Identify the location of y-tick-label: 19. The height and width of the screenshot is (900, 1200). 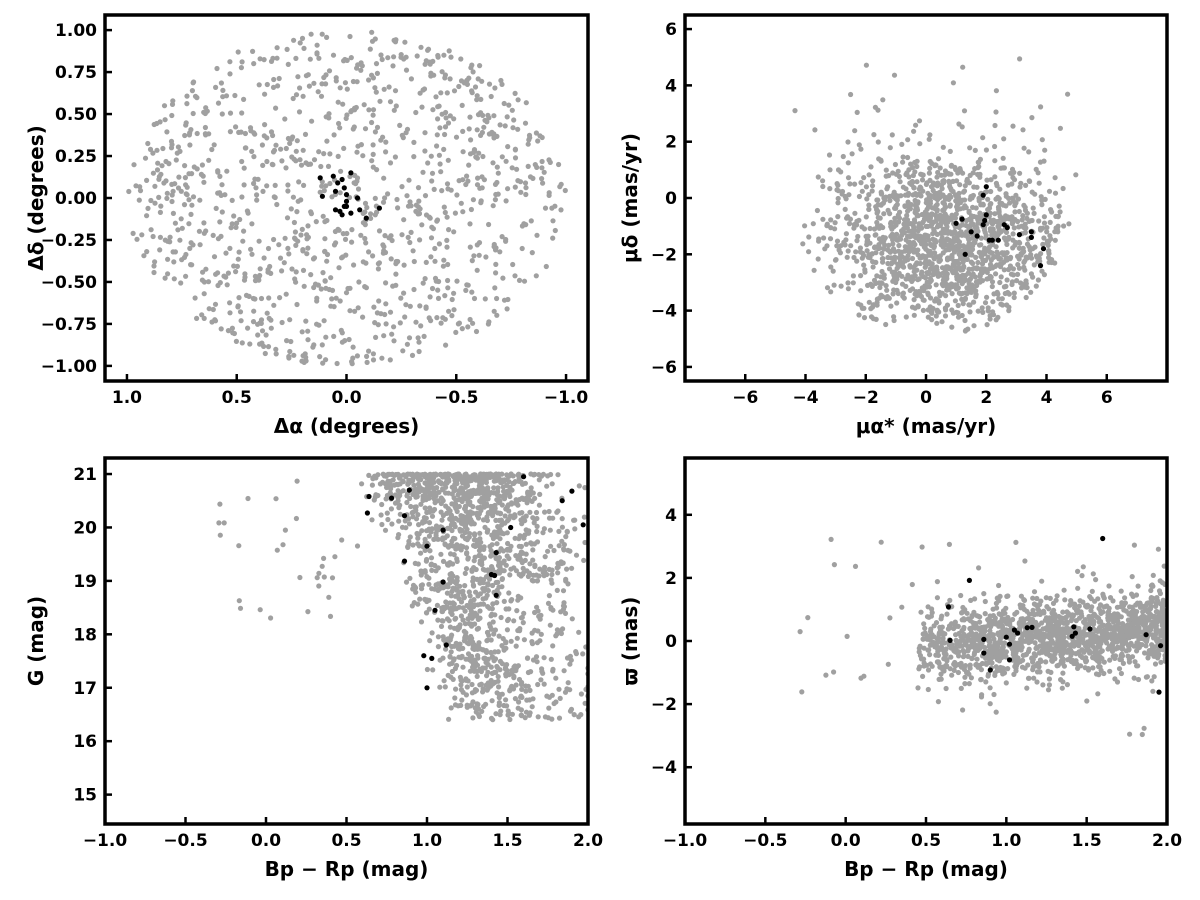
(85, 582).